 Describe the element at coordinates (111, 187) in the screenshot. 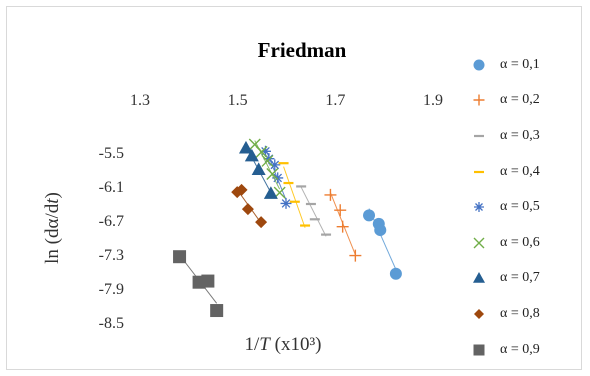

I see `y-tick-label: -6.1` at that location.